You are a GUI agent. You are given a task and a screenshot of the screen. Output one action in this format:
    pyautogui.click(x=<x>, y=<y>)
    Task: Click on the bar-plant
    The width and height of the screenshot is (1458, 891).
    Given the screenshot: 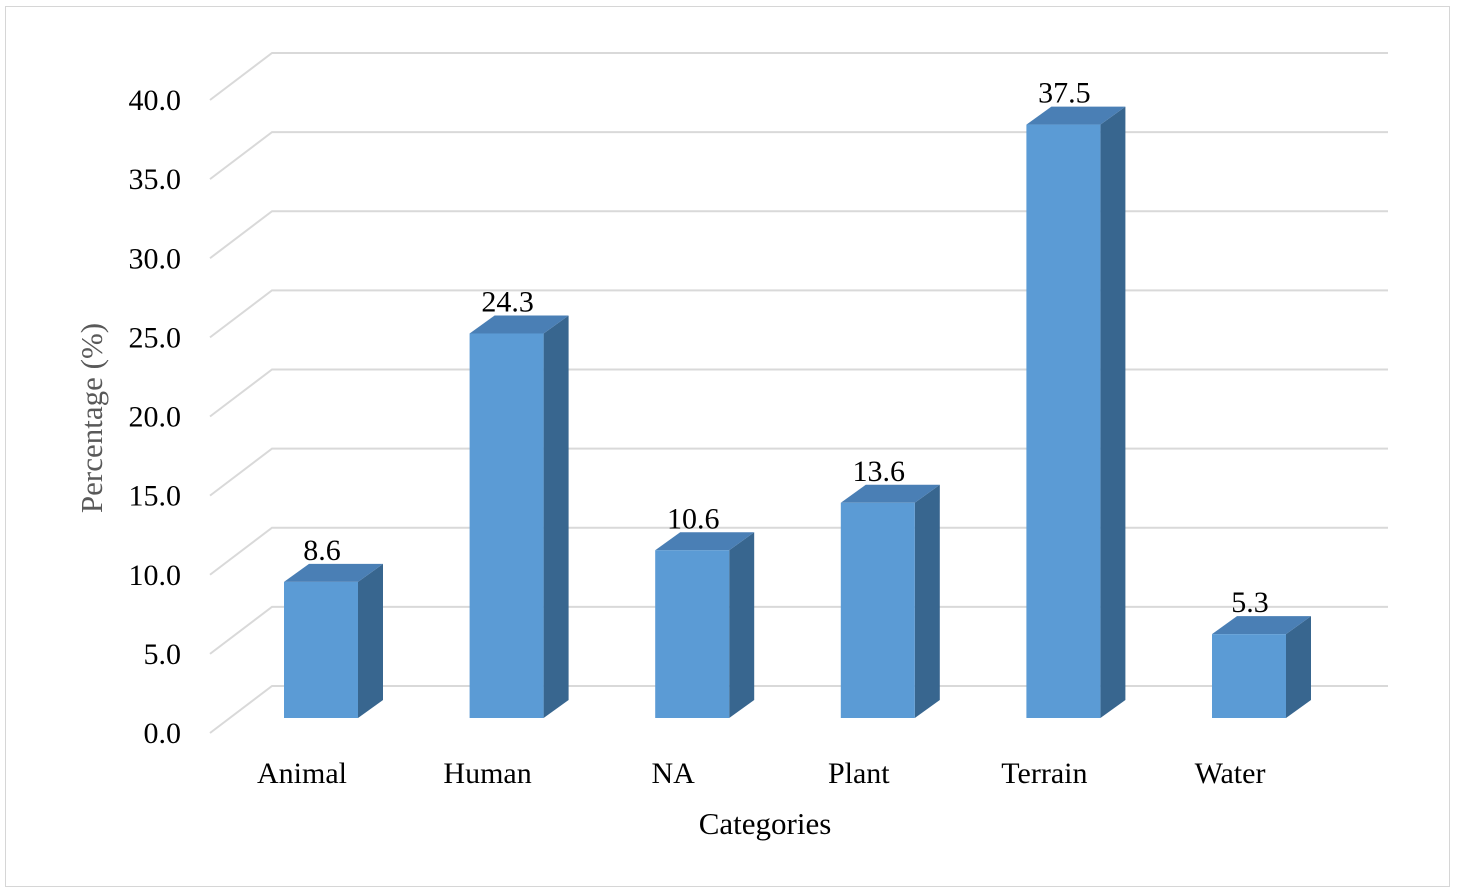 What is the action you would take?
    pyautogui.click(x=890, y=601)
    